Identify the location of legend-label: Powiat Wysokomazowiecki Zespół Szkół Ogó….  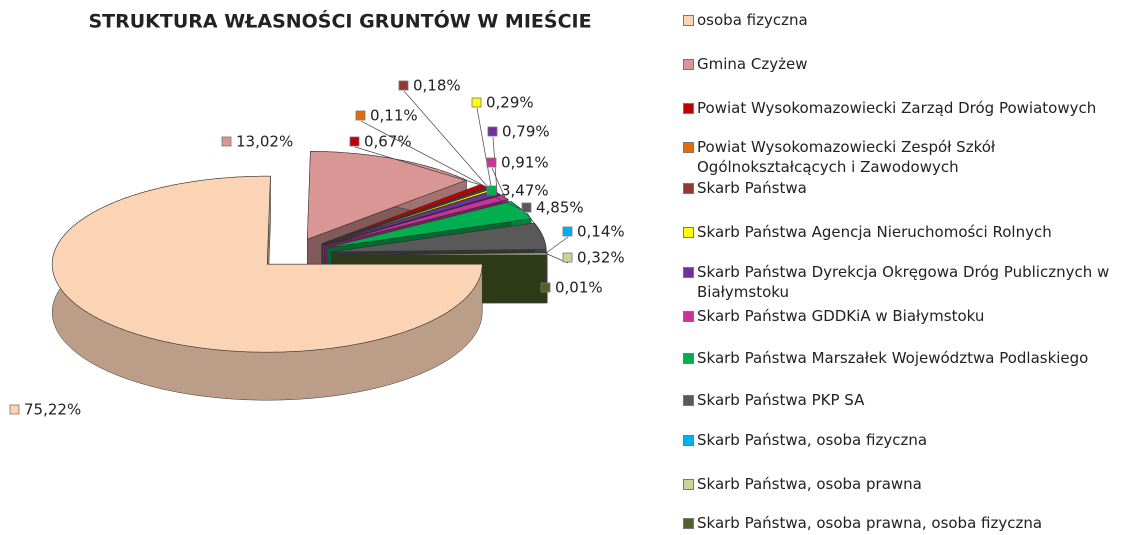
(846, 157).